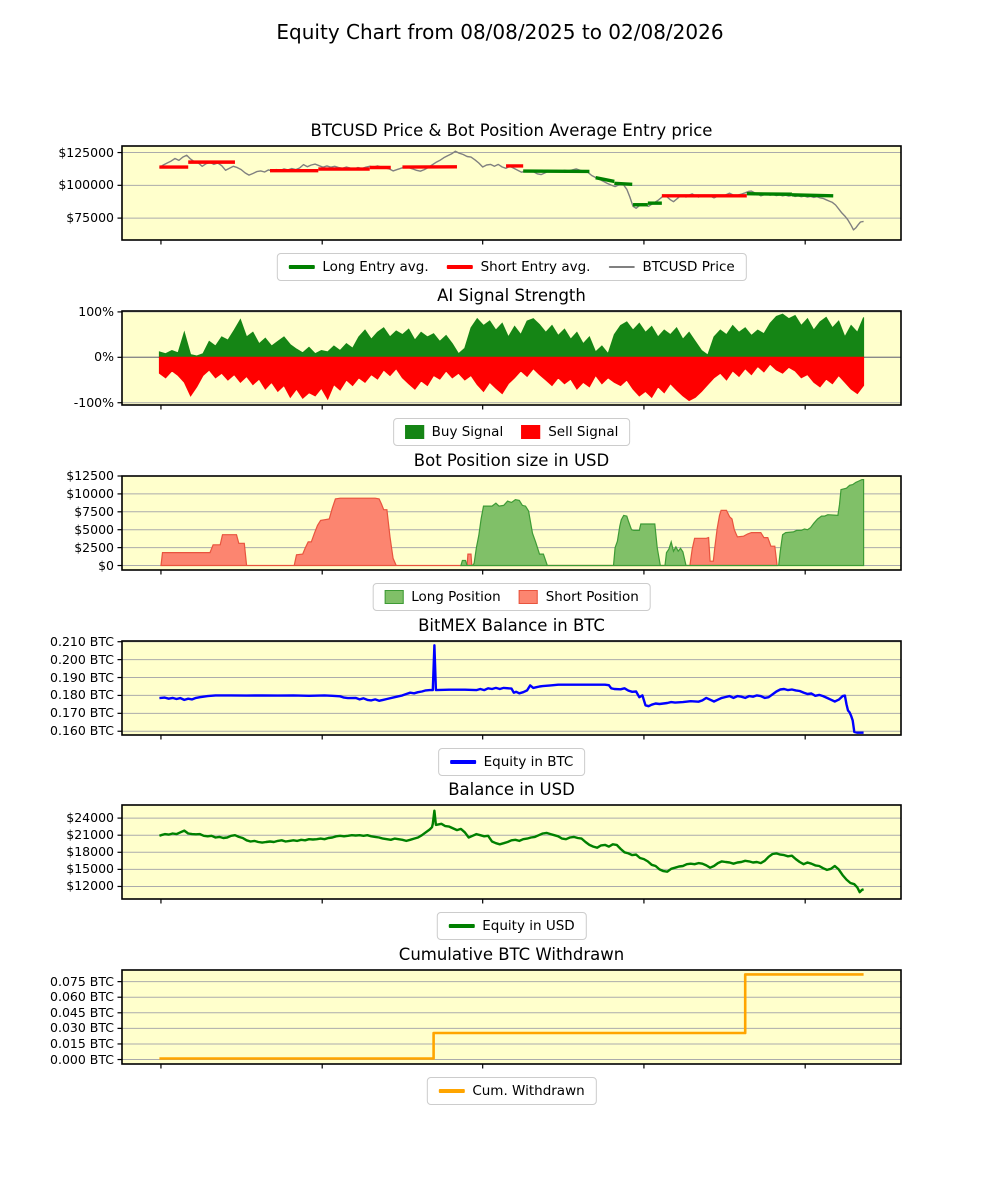  Describe the element at coordinates (90, 852) in the screenshot. I see `y-tick-label: $18000` at that location.